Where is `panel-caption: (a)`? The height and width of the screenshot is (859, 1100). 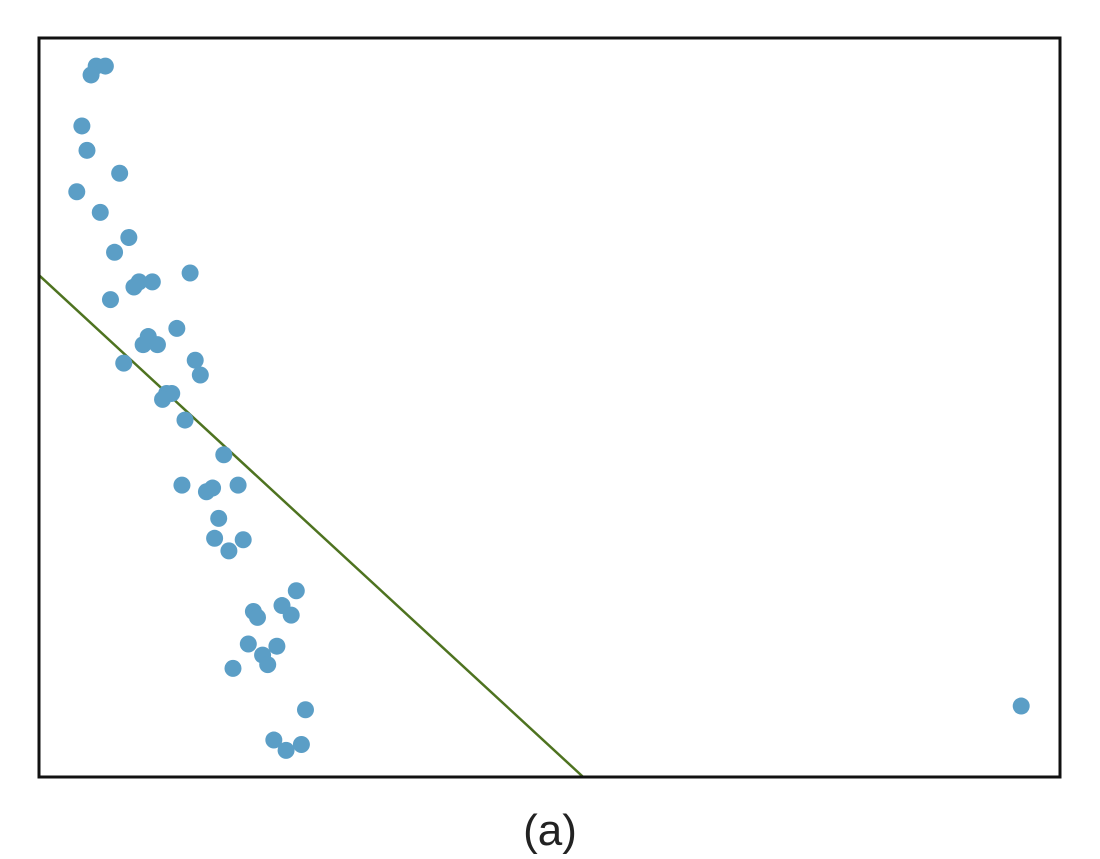
panel-caption: (a) is located at coordinates (550, 830).